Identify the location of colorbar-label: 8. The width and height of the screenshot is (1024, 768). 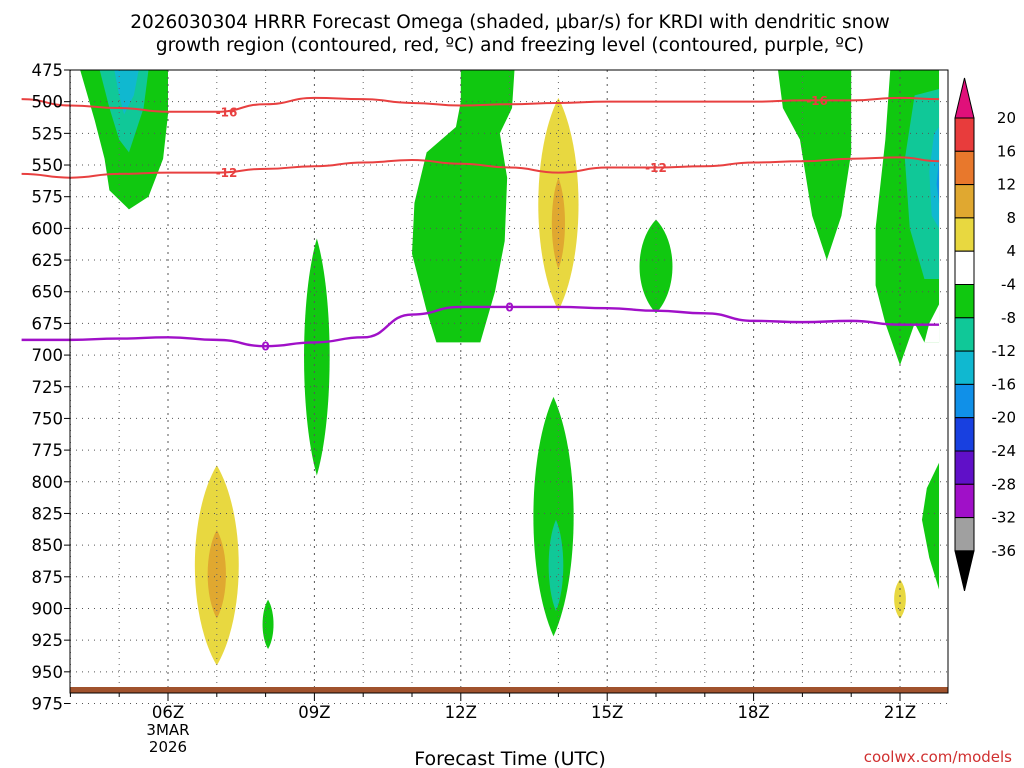
(1011, 218).